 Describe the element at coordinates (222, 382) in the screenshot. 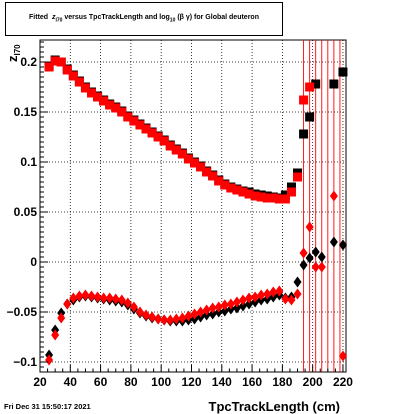

I see `x-tick-label: 140` at that location.